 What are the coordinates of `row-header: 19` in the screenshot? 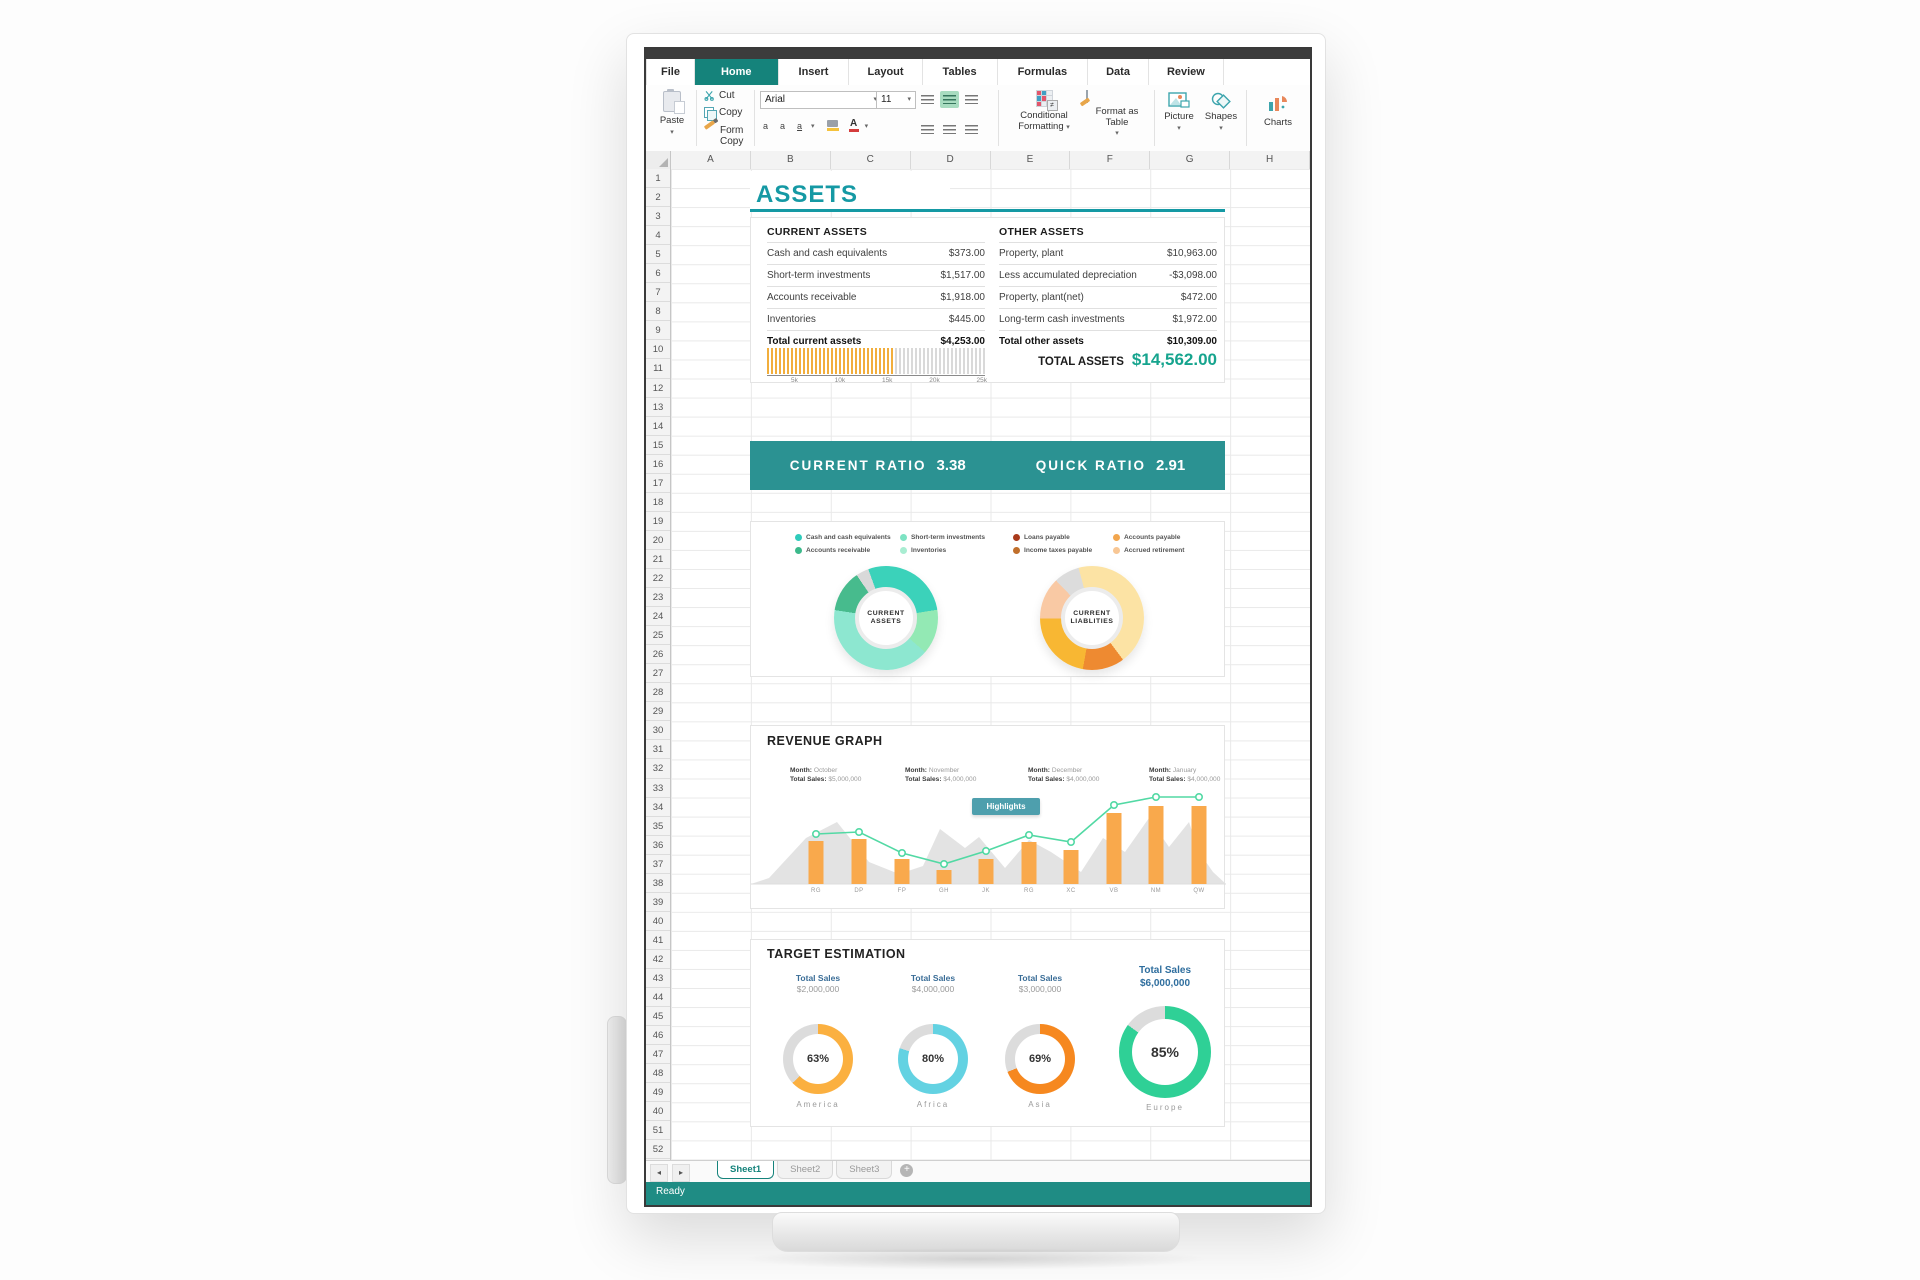 It's located at (658, 521).